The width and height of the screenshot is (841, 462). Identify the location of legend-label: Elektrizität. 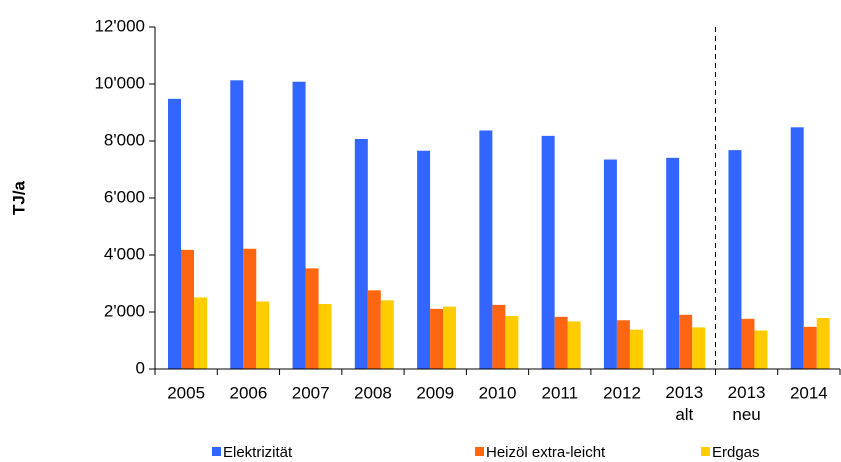
(258, 452).